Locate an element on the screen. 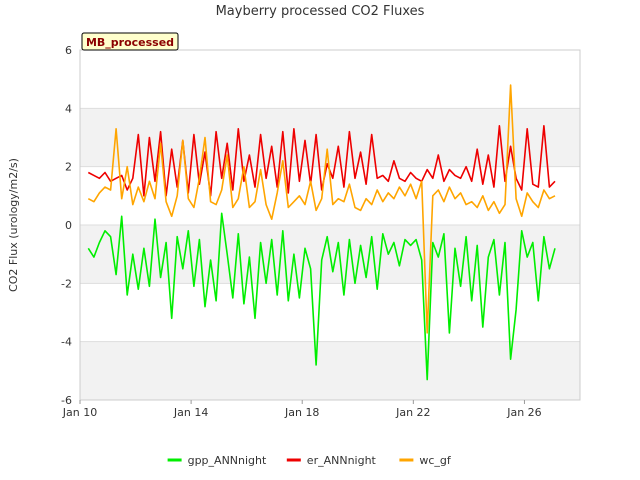 The width and height of the screenshot is (640, 480). site-badge: MB_processed is located at coordinates (130, 41).